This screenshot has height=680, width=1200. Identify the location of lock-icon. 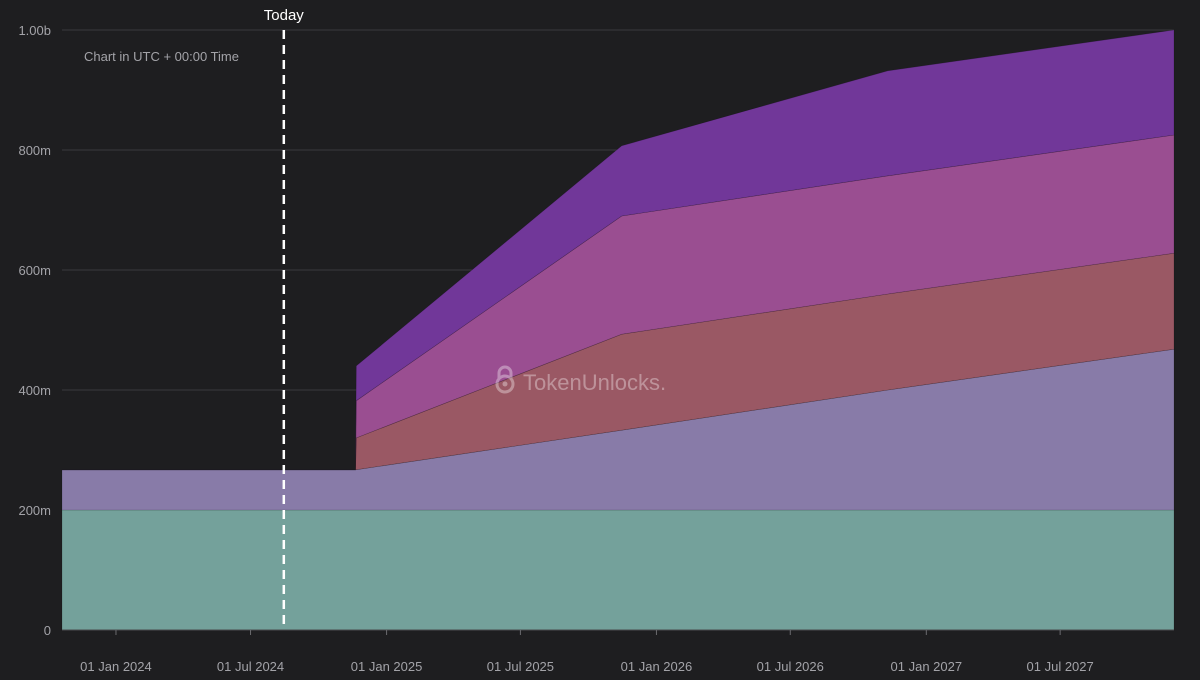
(505, 379).